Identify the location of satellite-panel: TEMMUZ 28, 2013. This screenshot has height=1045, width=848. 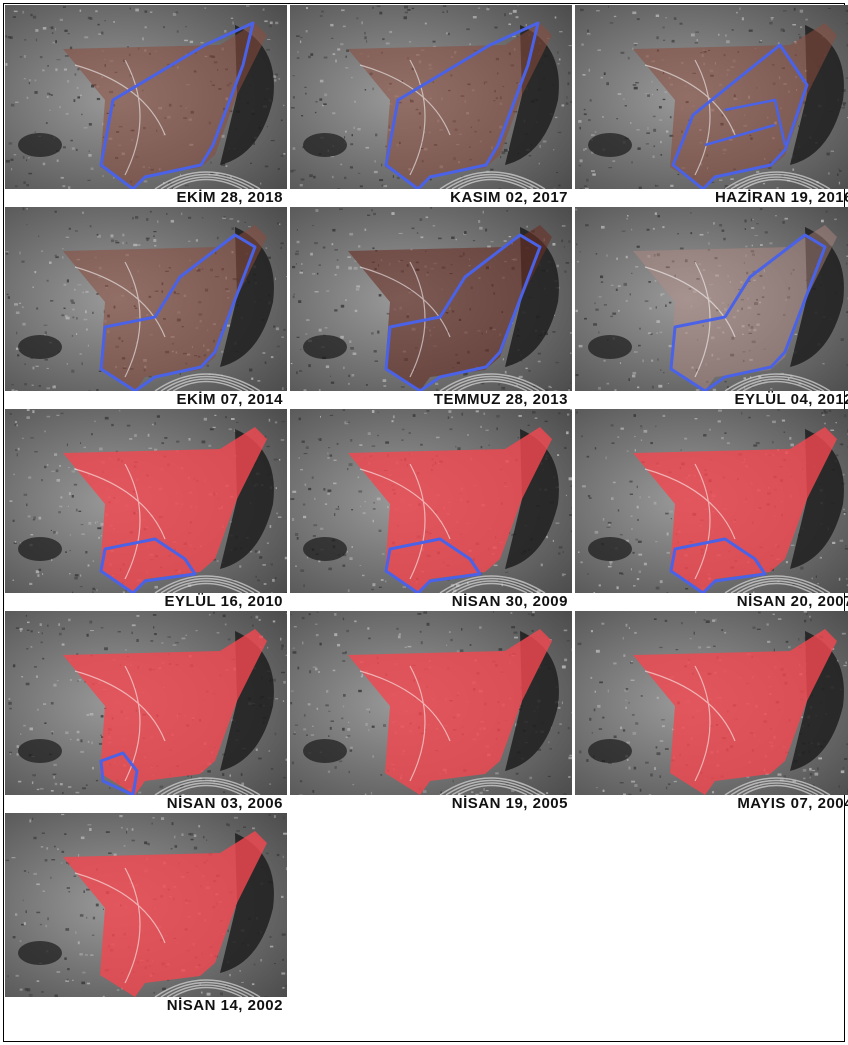
(431, 308).